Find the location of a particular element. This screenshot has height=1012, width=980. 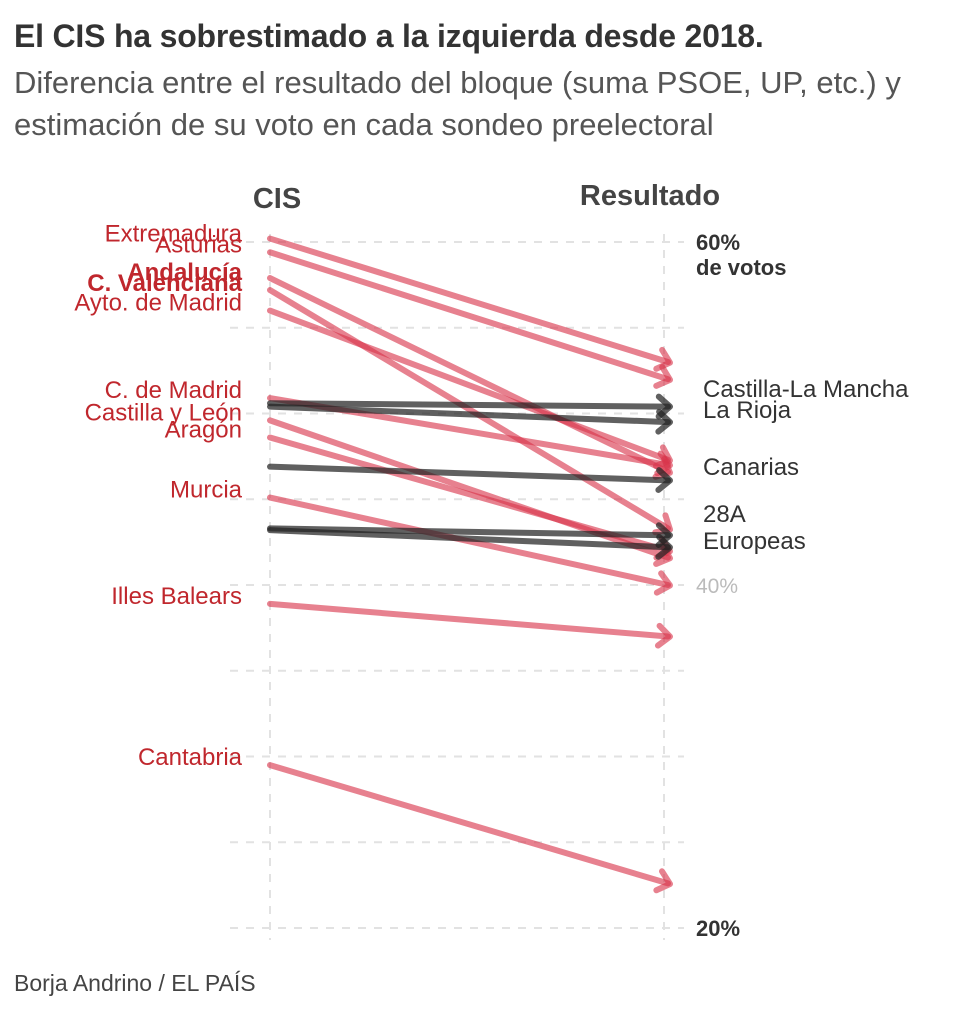

series-line-la-rioja is located at coordinates (470, 419).